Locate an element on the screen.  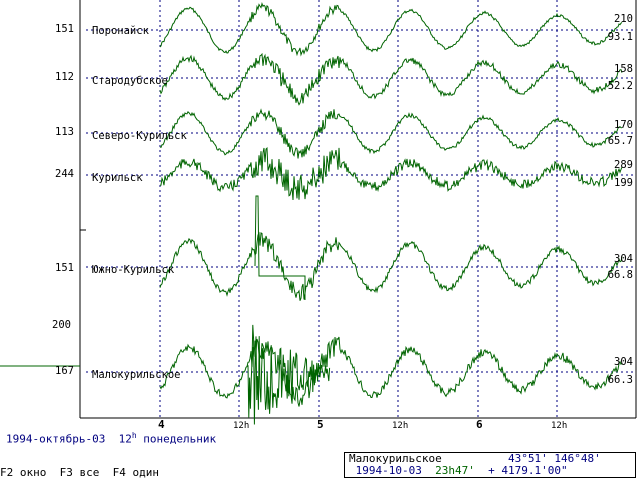
station-name: Южно-Курильск is located at coordinates (133, 270).